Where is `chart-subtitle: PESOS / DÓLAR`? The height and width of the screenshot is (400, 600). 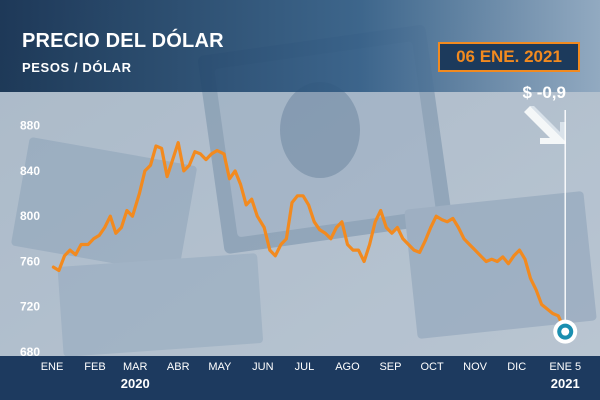 chart-subtitle: PESOS / DÓLAR is located at coordinates (77, 67).